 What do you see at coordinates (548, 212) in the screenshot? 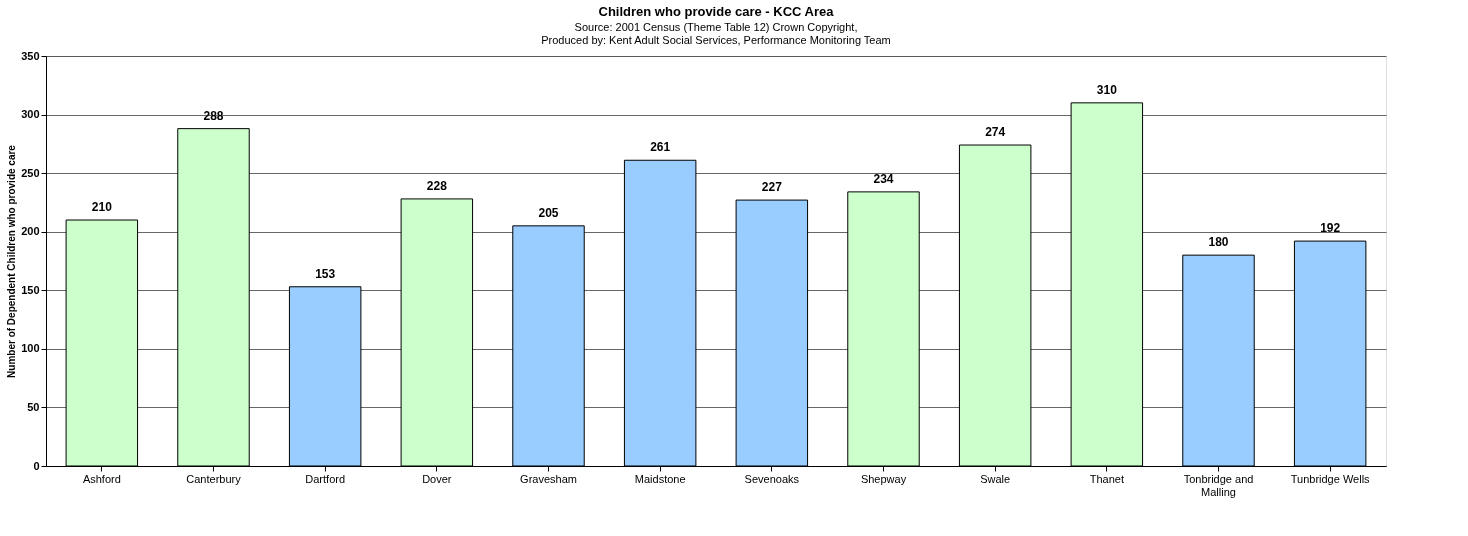
I see `data-label: 205` at bounding box center [548, 212].